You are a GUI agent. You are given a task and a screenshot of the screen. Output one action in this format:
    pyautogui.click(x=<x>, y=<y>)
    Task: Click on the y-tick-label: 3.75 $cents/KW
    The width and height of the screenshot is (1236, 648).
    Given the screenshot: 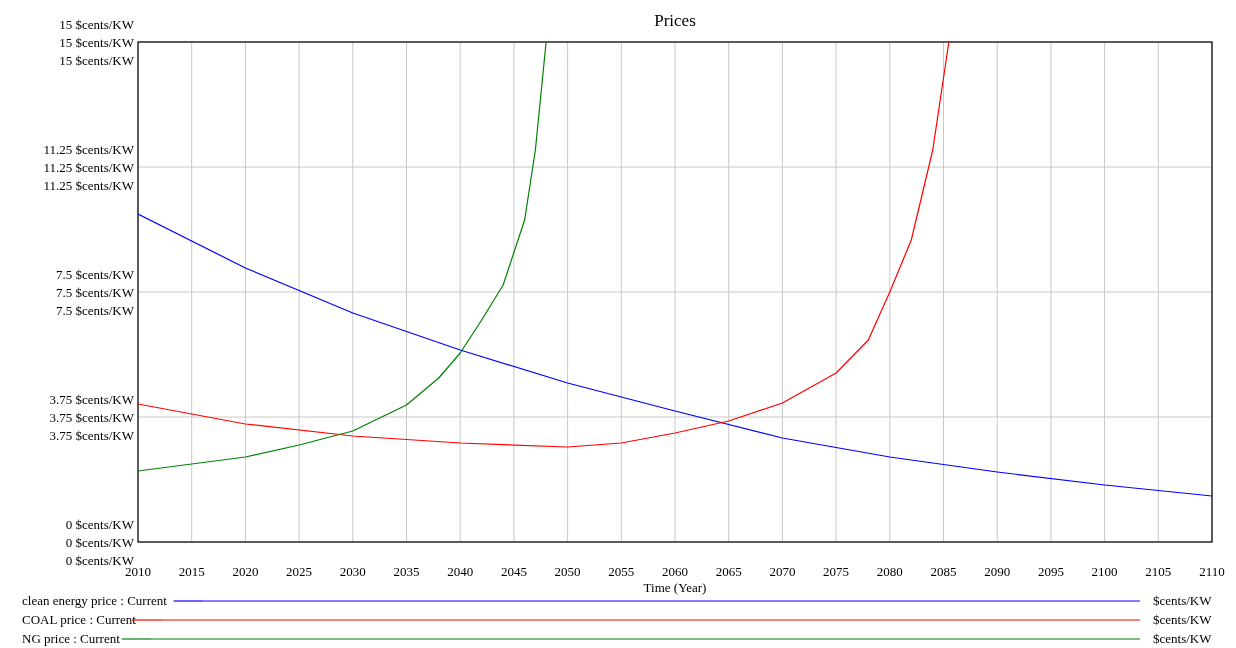 What is the action you would take?
    pyautogui.click(x=92, y=417)
    